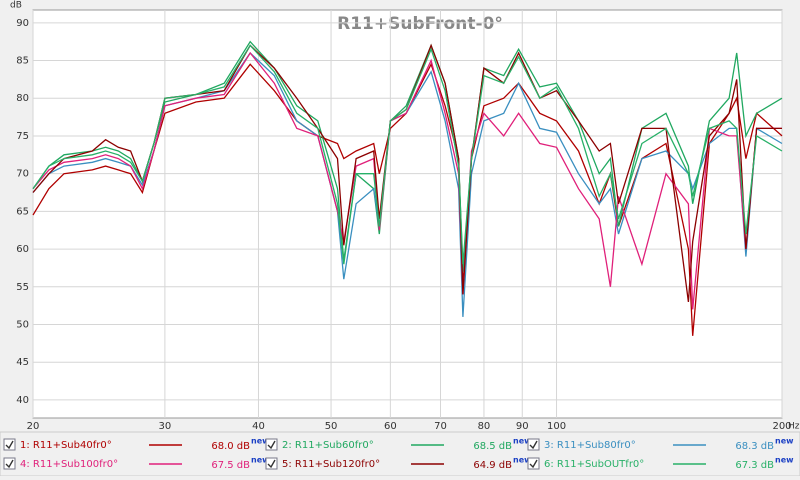 The image size is (800, 480). What do you see at coordinates (594, 464) in the screenshot?
I see `legend-label: 6: R11+SubOUTfr0°` at bounding box center [594, 464].